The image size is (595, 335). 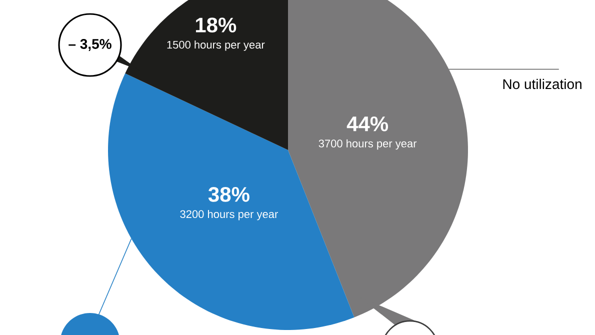 I want to click on slice-label: No utilization, so click(x=542, y=84).